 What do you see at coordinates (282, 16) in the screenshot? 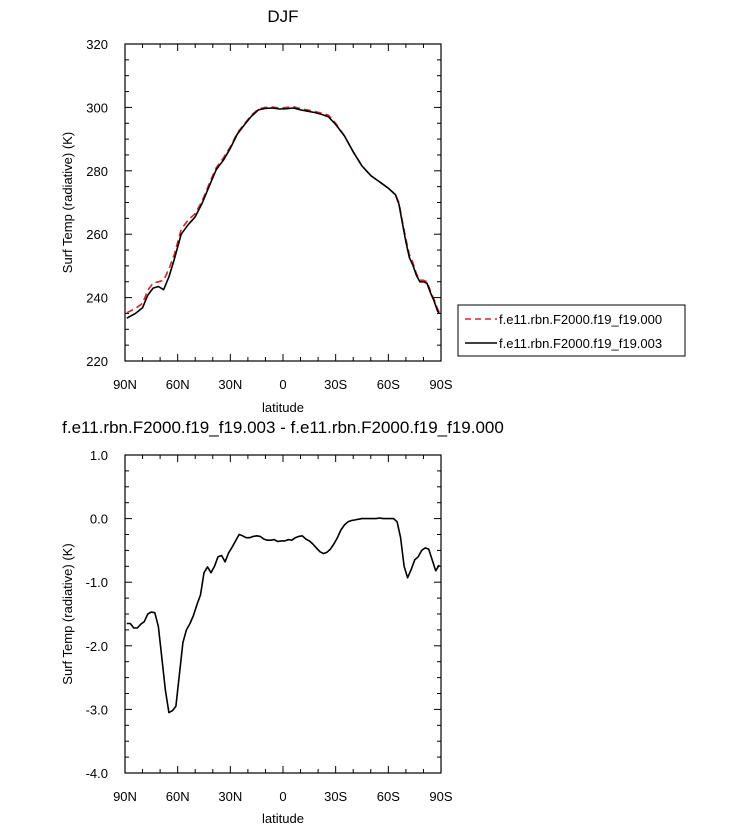
I see `chart-title: DJF` at bounding box center [282, 16].